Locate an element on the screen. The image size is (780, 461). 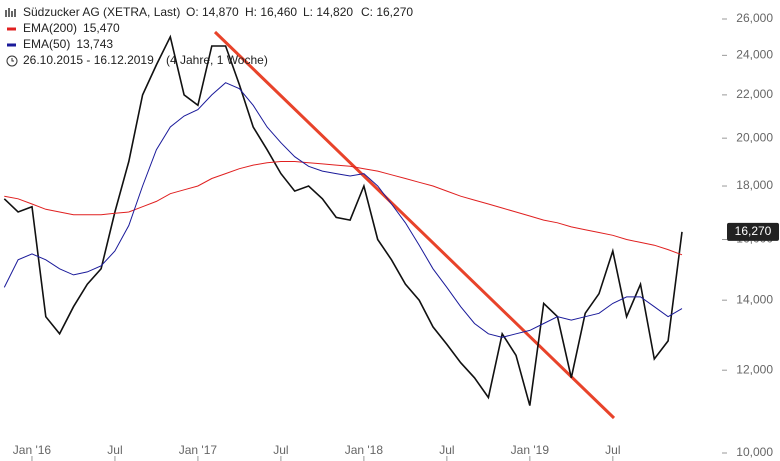
last-price-box is located at coordinates (753, 231).